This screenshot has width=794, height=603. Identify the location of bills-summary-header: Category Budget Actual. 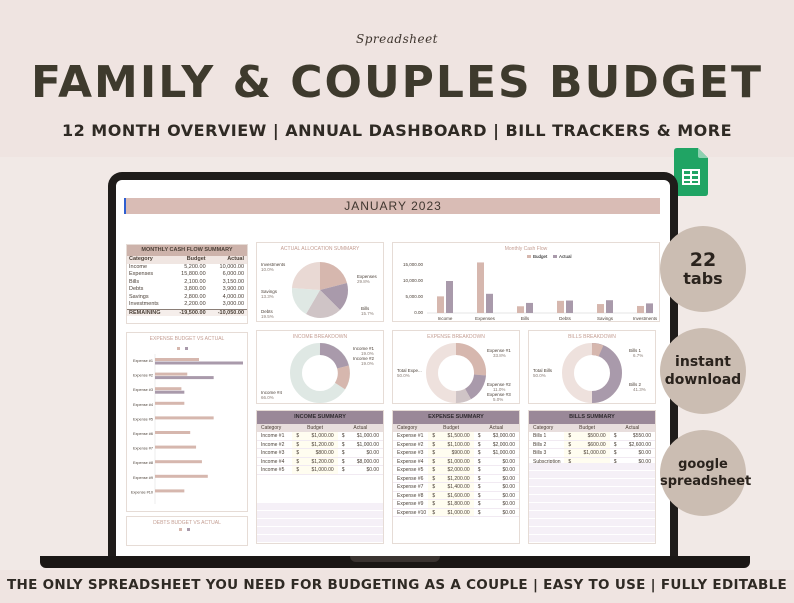
(592, 428).